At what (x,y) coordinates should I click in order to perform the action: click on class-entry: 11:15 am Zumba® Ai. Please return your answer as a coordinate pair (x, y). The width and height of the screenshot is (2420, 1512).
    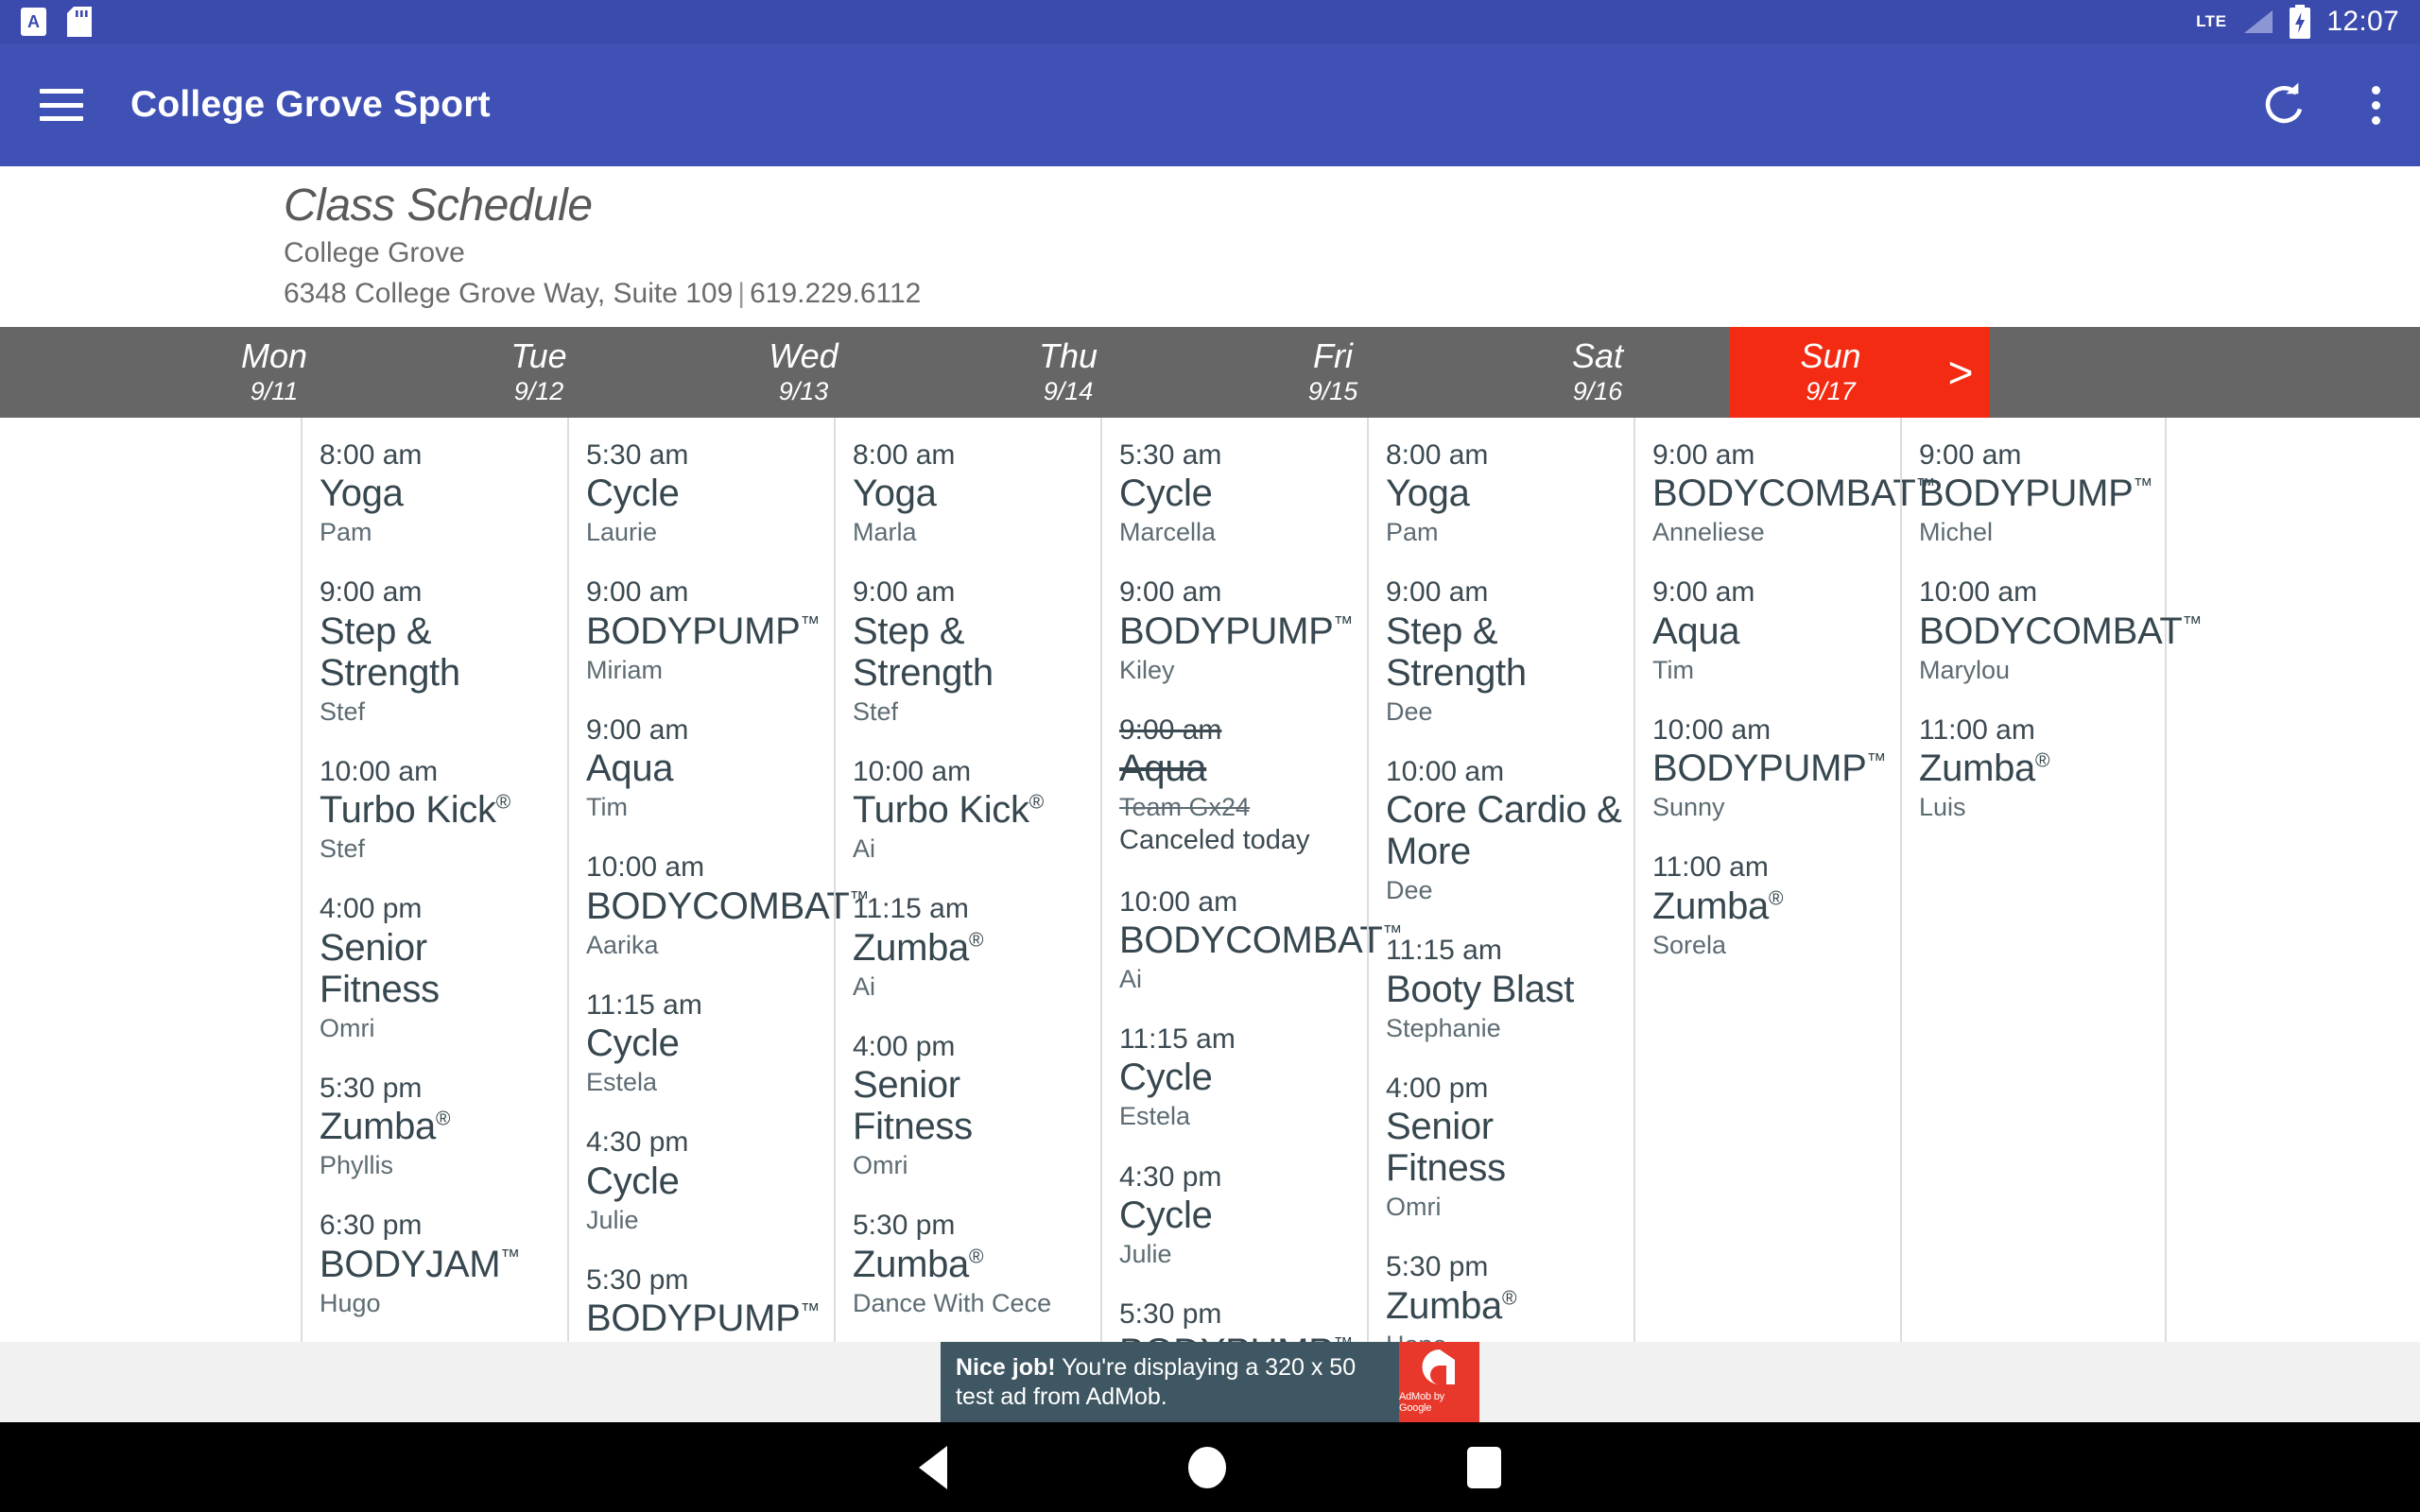
    Looking at the image, I should click on (971, 946).